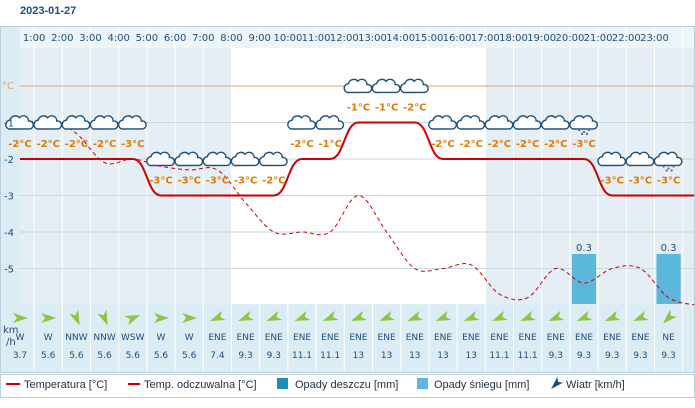 This screenshot has width=695, height=408. I want to click on y-tick-label: -3, so click(9, 197).